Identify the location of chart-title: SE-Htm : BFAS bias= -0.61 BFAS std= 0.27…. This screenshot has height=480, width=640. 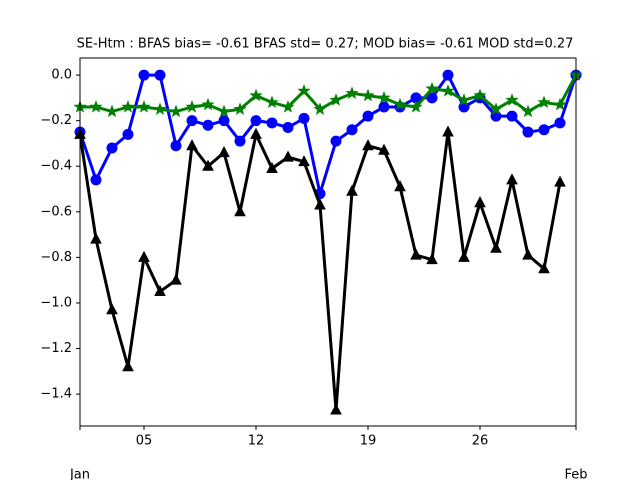
(325, 44).